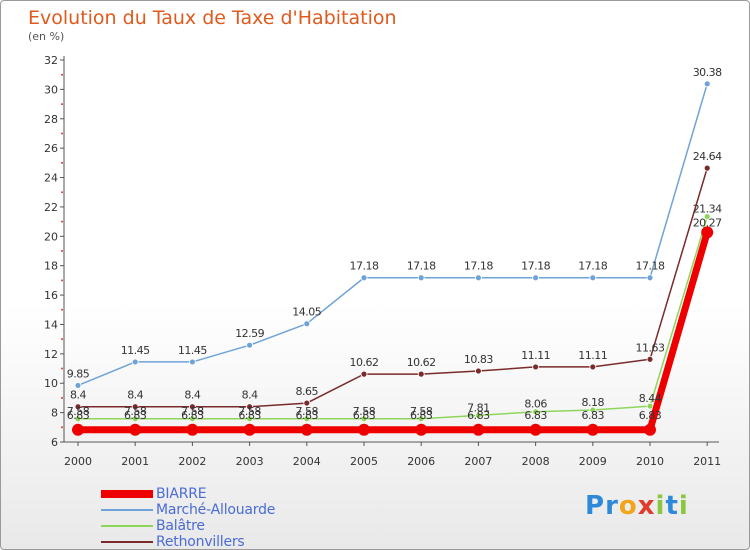 This screenshot has width=750, height=550. What do you see at coordinates (51, 178) in the screenshot?
I see `y-tick-label: 24` at bounding box center [51, 178].